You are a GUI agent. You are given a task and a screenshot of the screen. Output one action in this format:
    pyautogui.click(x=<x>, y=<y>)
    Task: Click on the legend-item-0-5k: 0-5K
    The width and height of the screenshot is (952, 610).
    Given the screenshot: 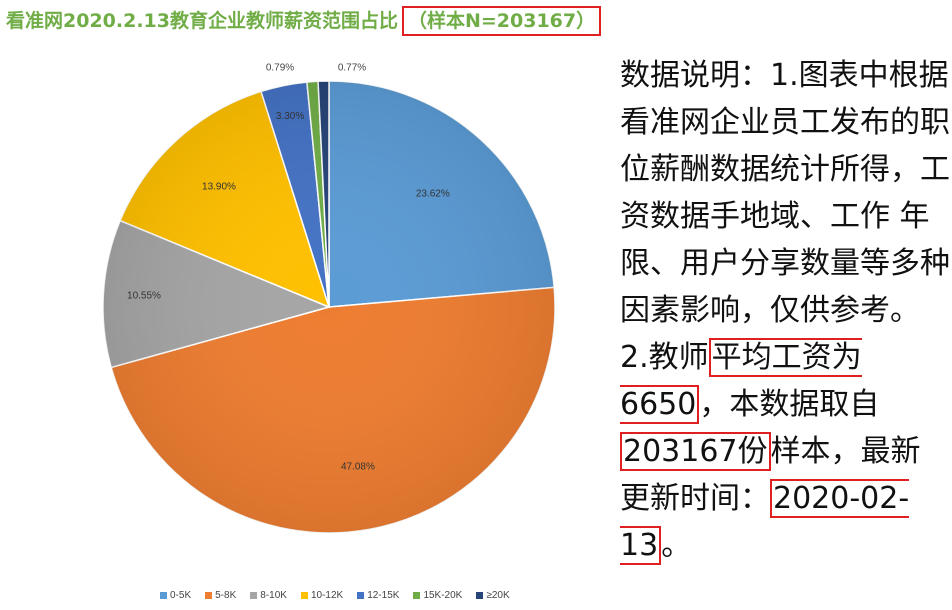 What is the action you would take?
    pyautogui.click(x=175, y=595)
    